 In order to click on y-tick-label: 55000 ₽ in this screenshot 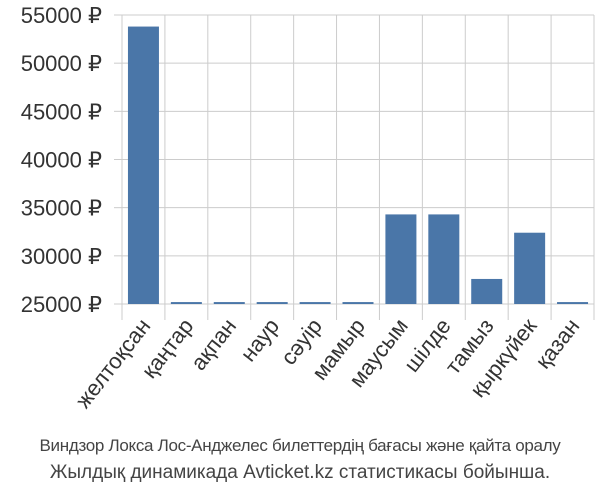, I will do `click(61, 15)`.